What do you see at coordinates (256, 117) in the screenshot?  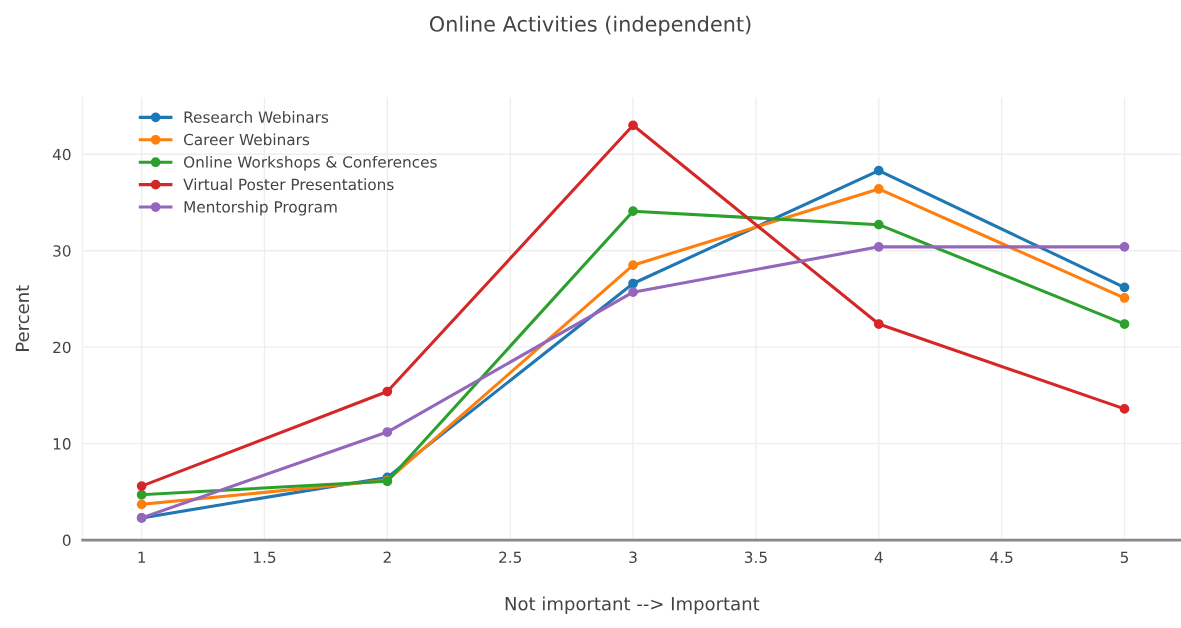 I see `legend-label: Research Webinars` at bounding box center [256, 117].